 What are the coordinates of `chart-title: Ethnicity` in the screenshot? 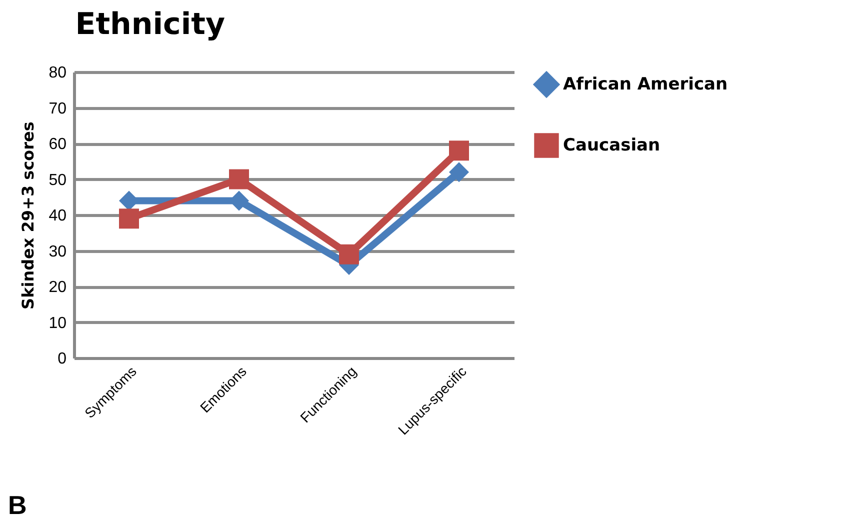 It's located at (150, 24).